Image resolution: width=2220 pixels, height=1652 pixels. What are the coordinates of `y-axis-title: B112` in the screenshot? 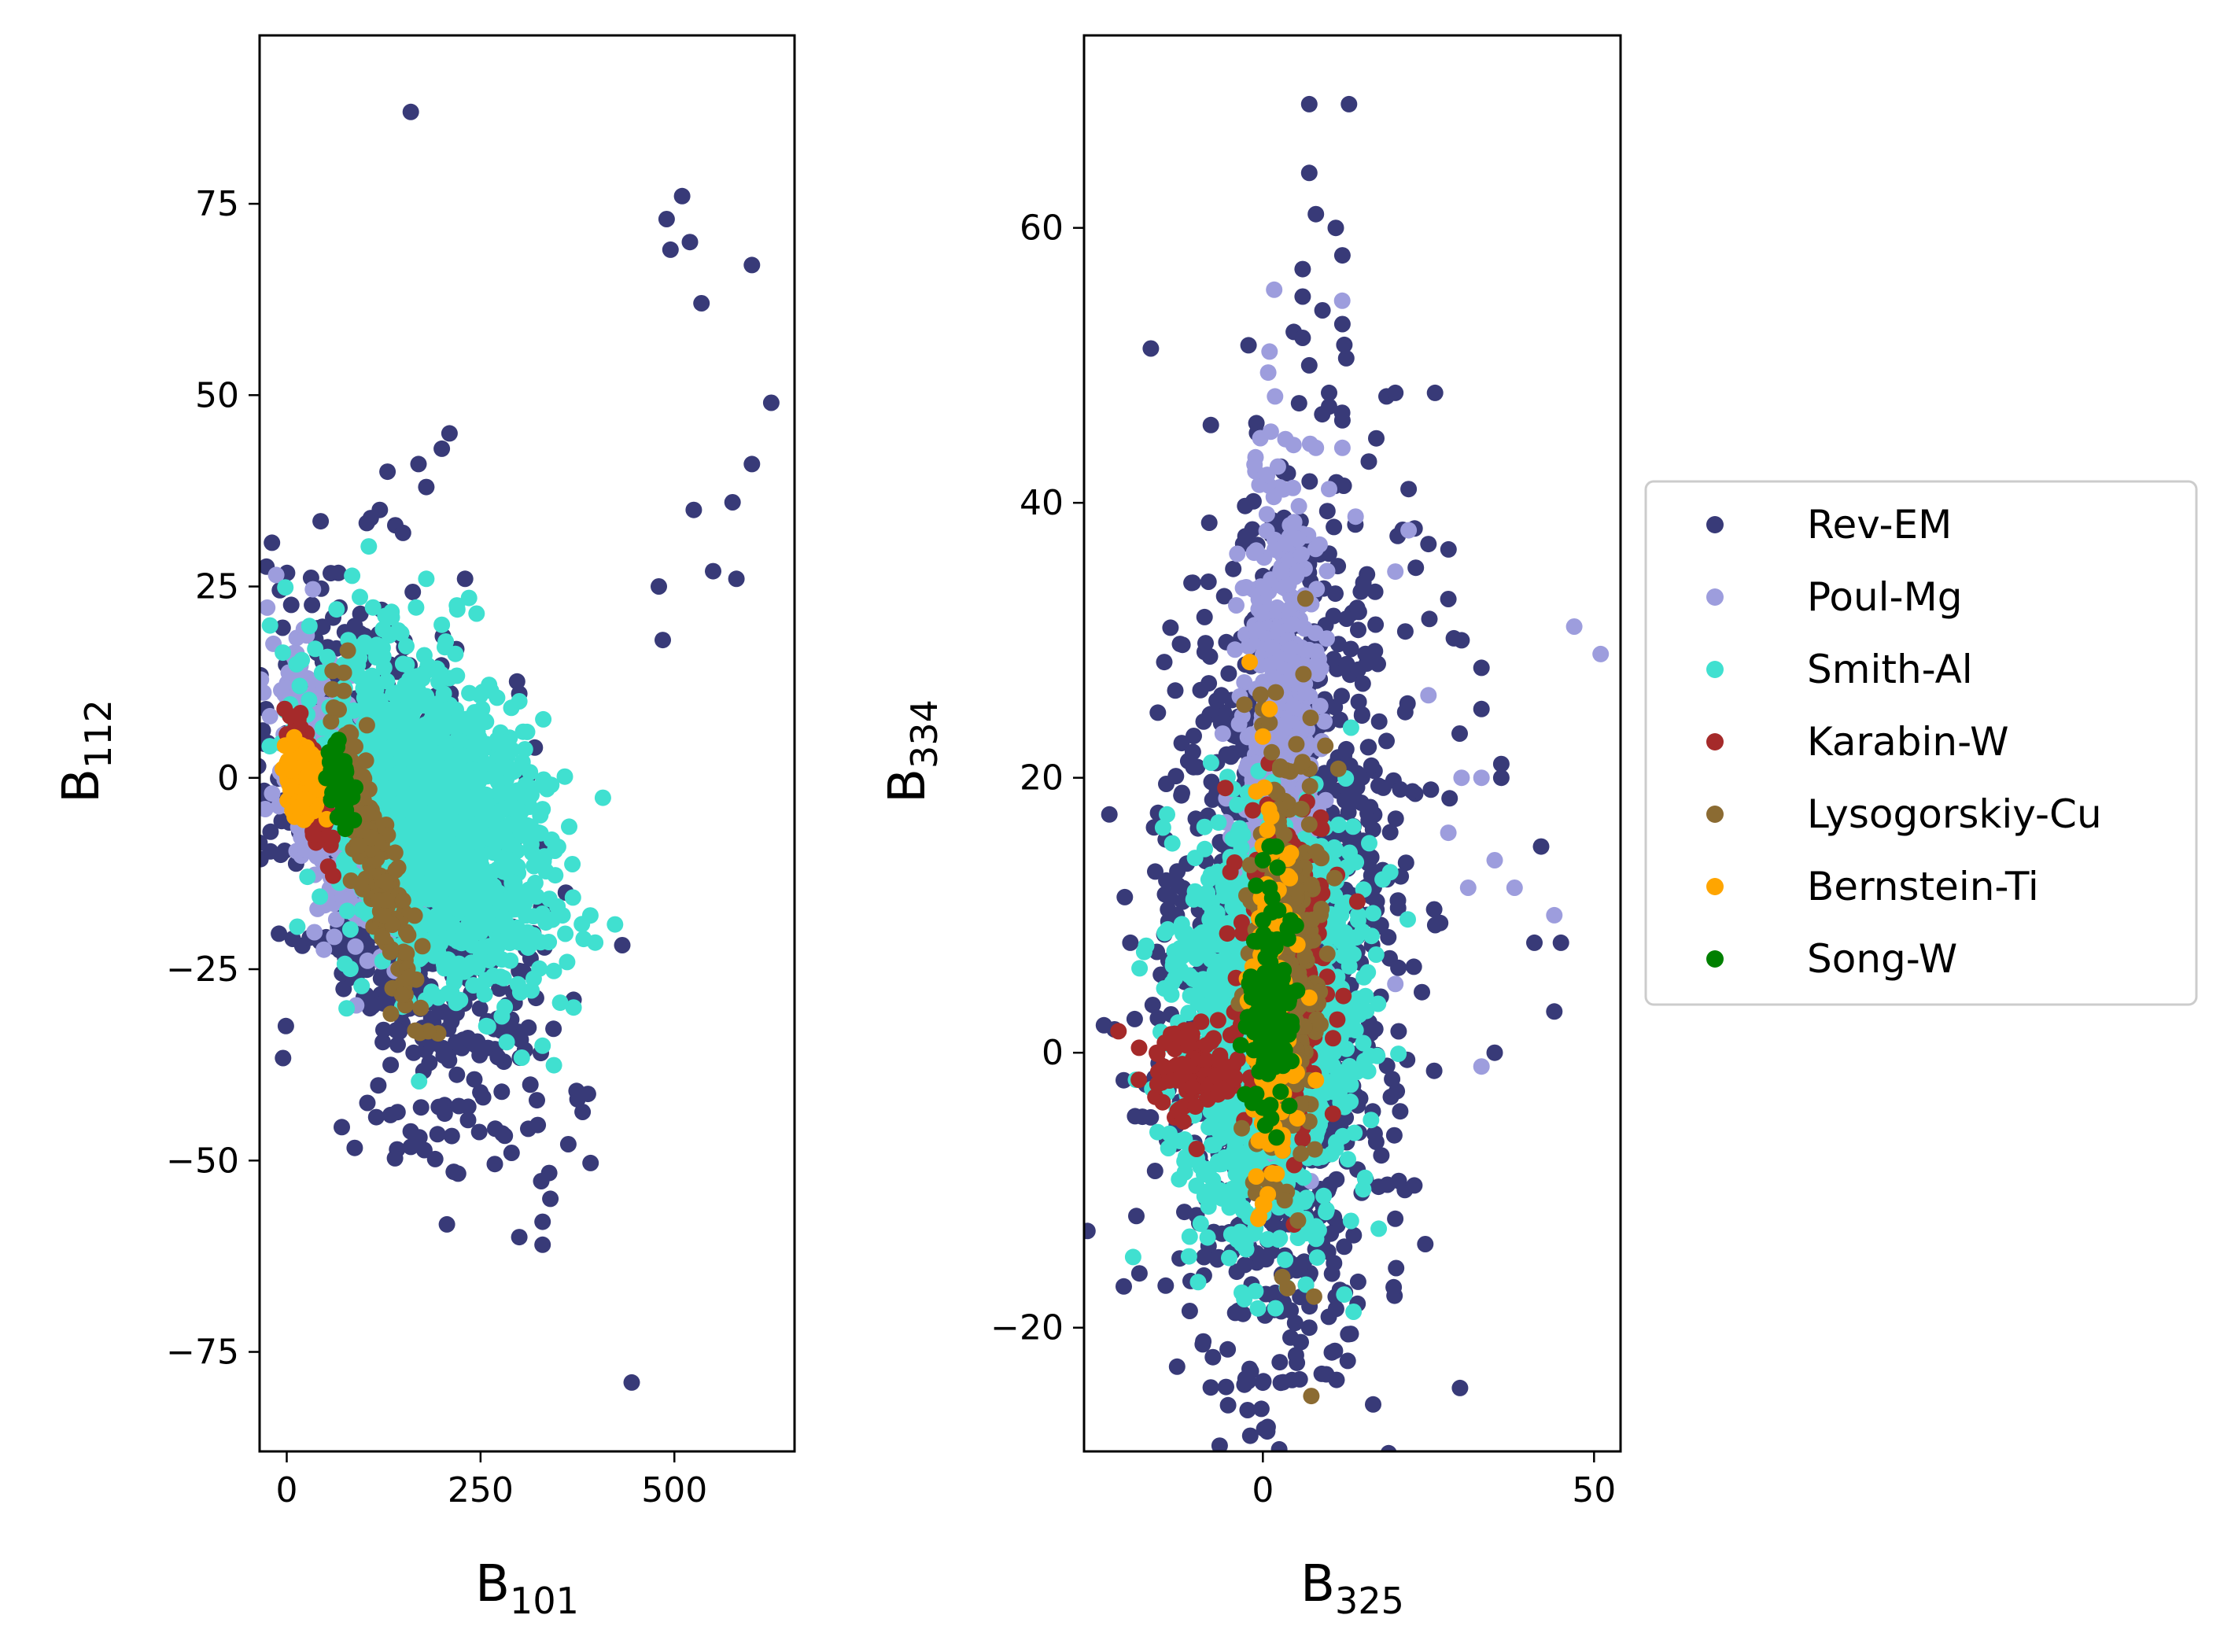 It's located at (86, 751).